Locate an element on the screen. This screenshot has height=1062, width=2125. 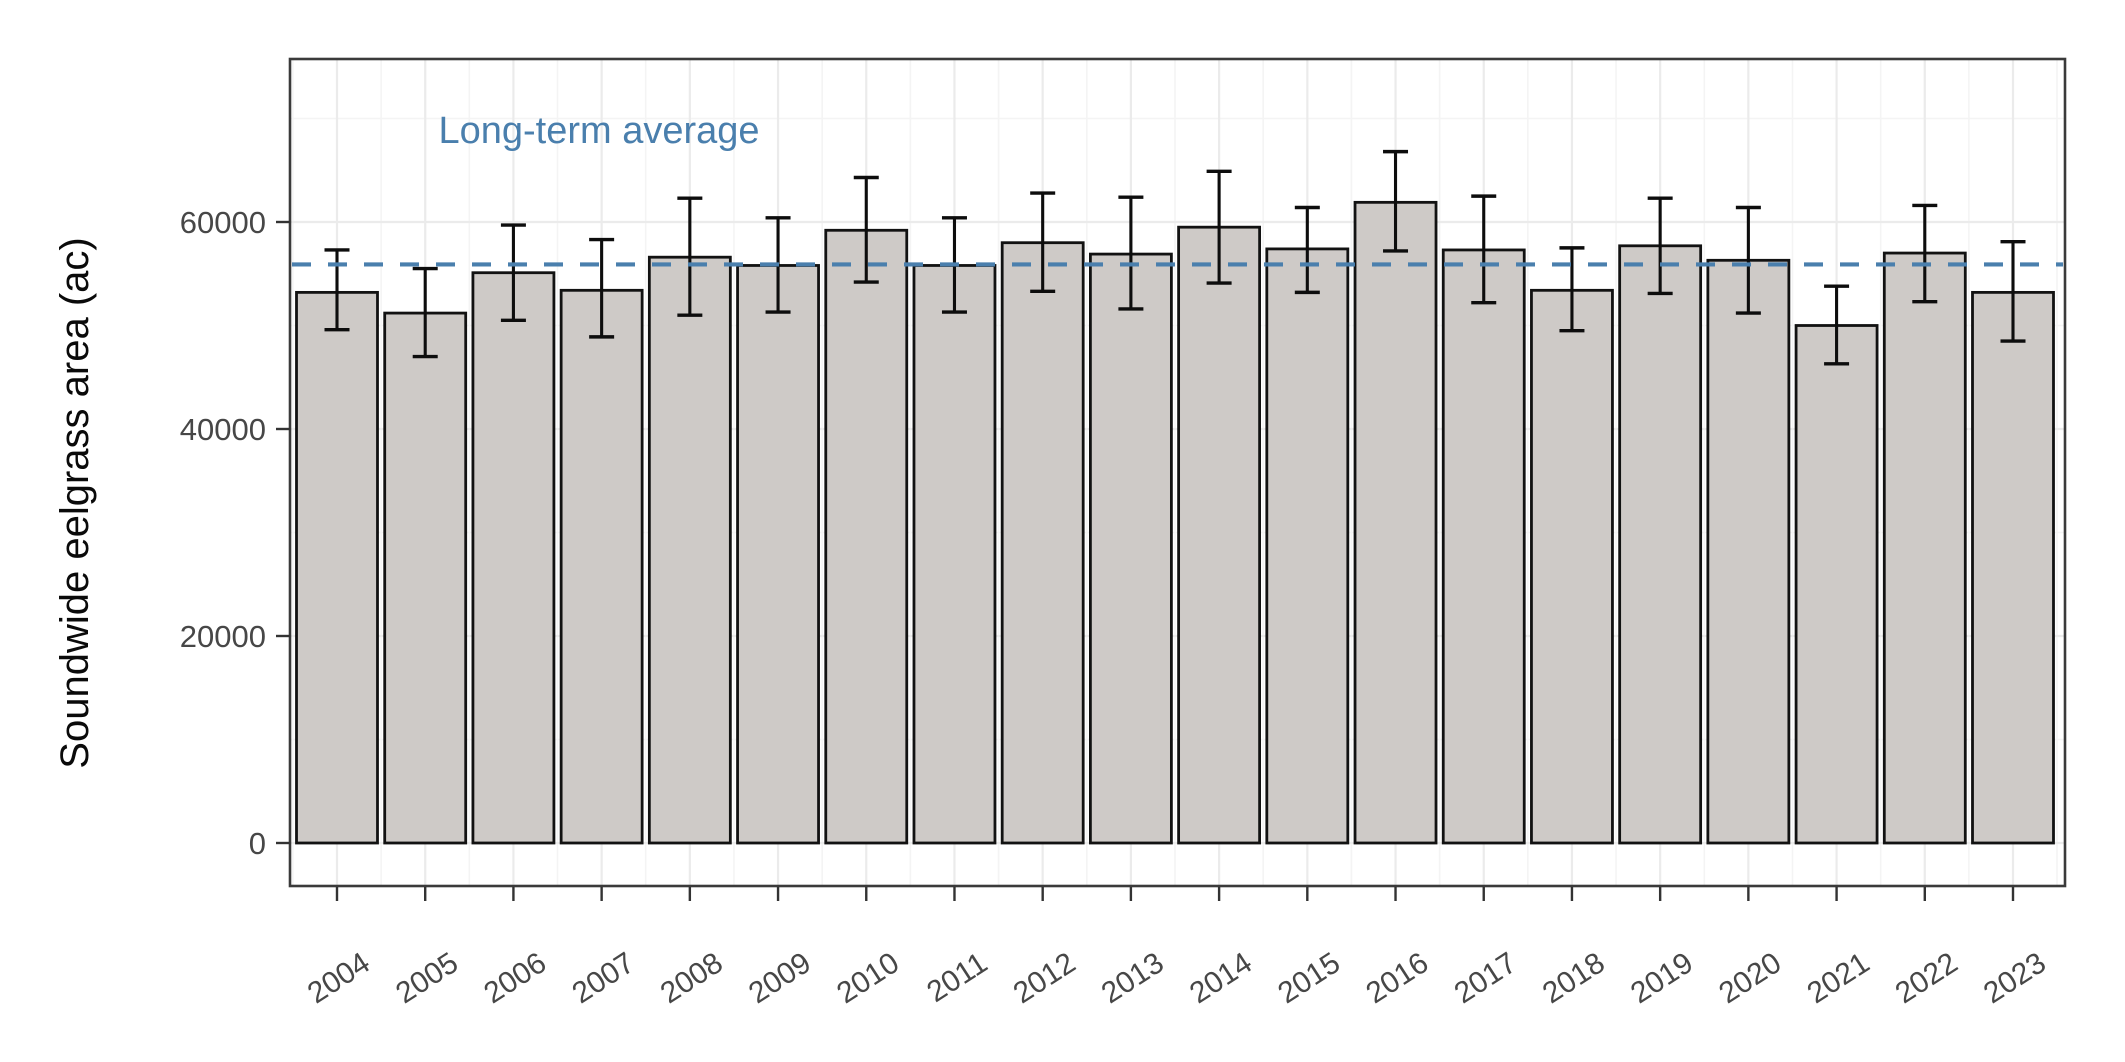
x-tick-label-2004: 2004 is located at coordinates (339, 978).